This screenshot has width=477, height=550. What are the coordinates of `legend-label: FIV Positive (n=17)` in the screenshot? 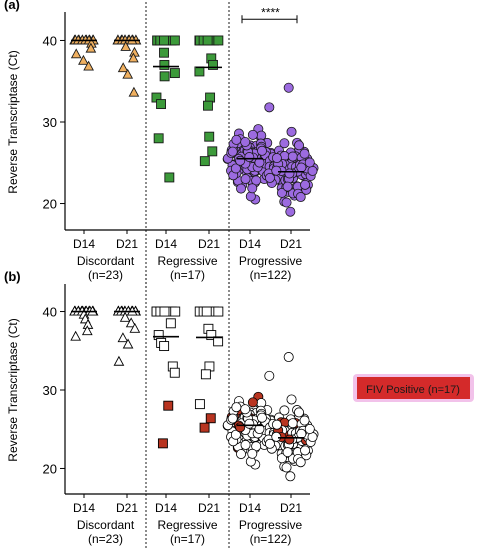 It's located at (413, 390).